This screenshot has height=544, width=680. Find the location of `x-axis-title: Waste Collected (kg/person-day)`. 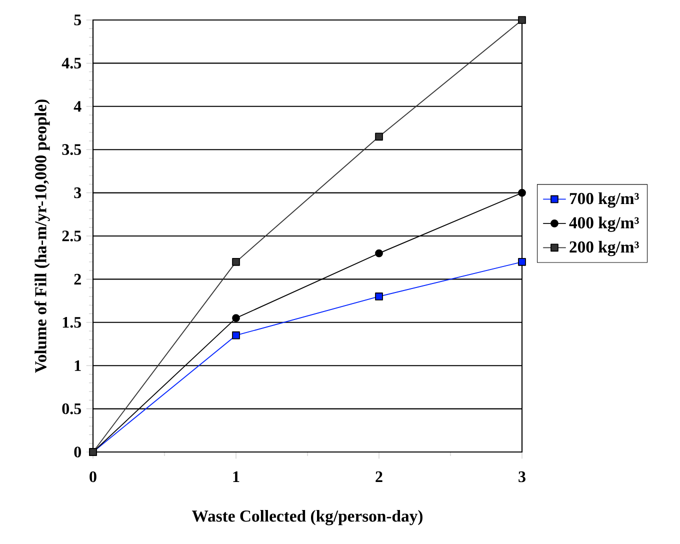

x-axis-title: Waste Collected (kg/person-day) is located at coordinates (307, 518).